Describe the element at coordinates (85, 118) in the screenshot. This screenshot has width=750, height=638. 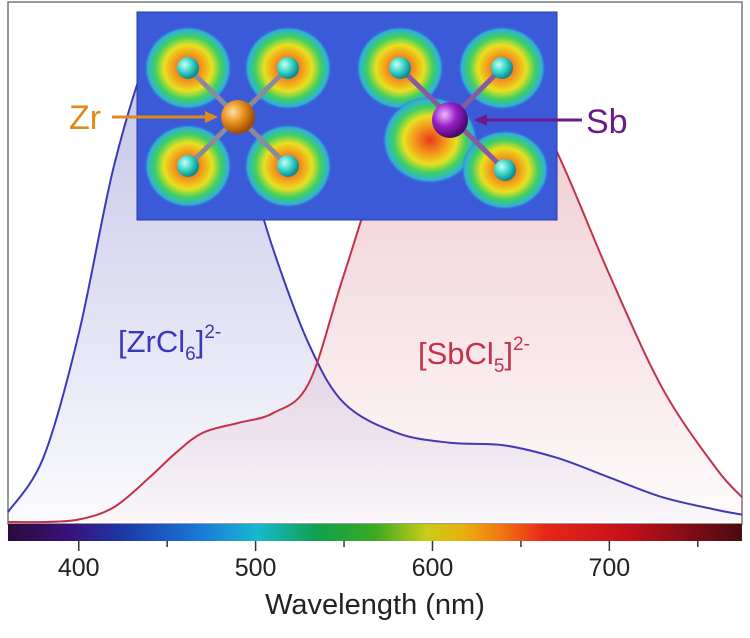
I see `zr-label: Zr` at that location.